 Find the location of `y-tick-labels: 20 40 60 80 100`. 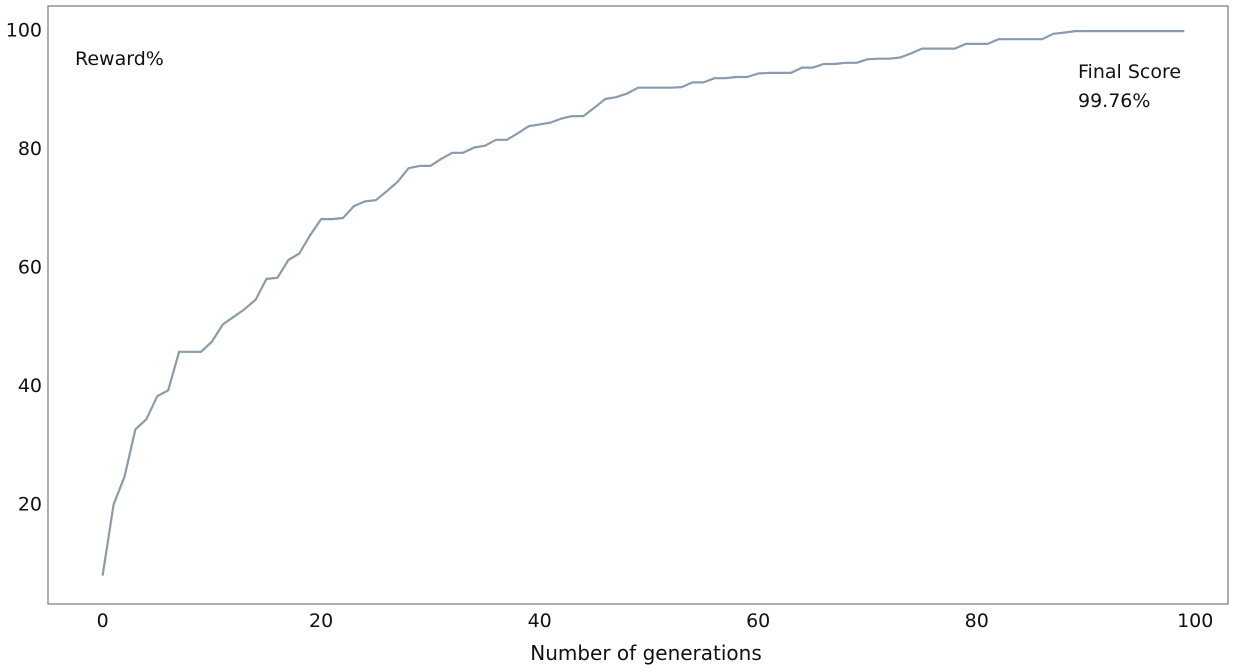

y-tick-labels: 20 40 60 80 100 is located at coordinates (24, 268).